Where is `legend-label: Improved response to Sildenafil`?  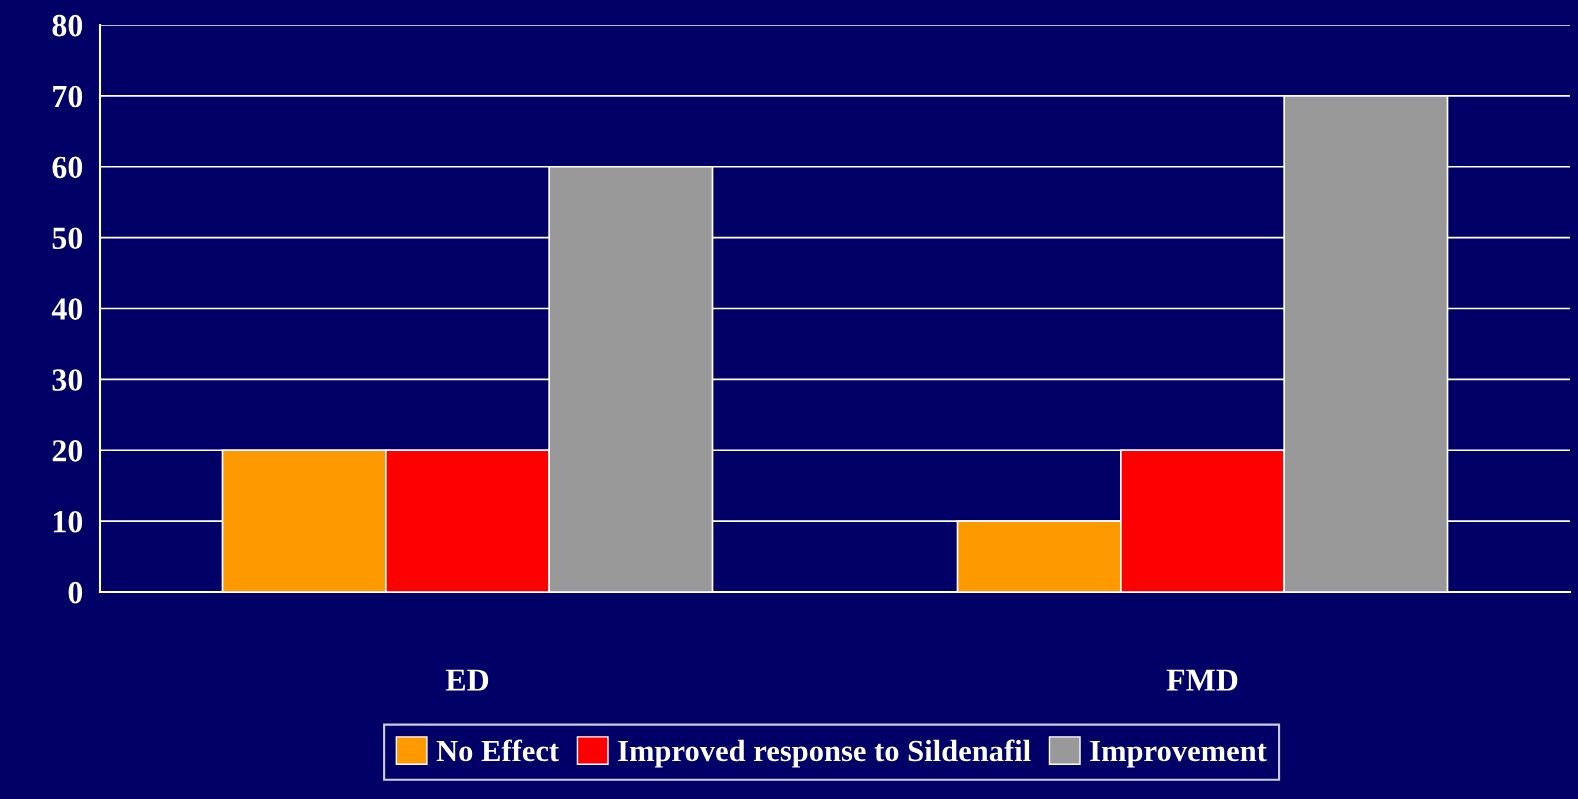
legend-label: Improved response to Sildenafil is located at coordinates (824, 753).